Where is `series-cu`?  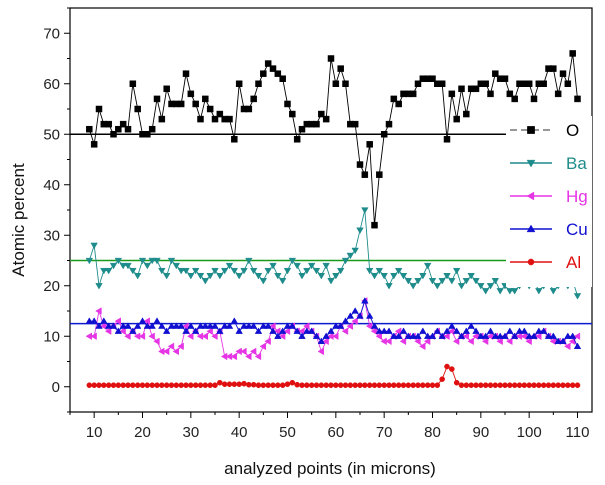 series-cu is located at coordinates (333, 323).